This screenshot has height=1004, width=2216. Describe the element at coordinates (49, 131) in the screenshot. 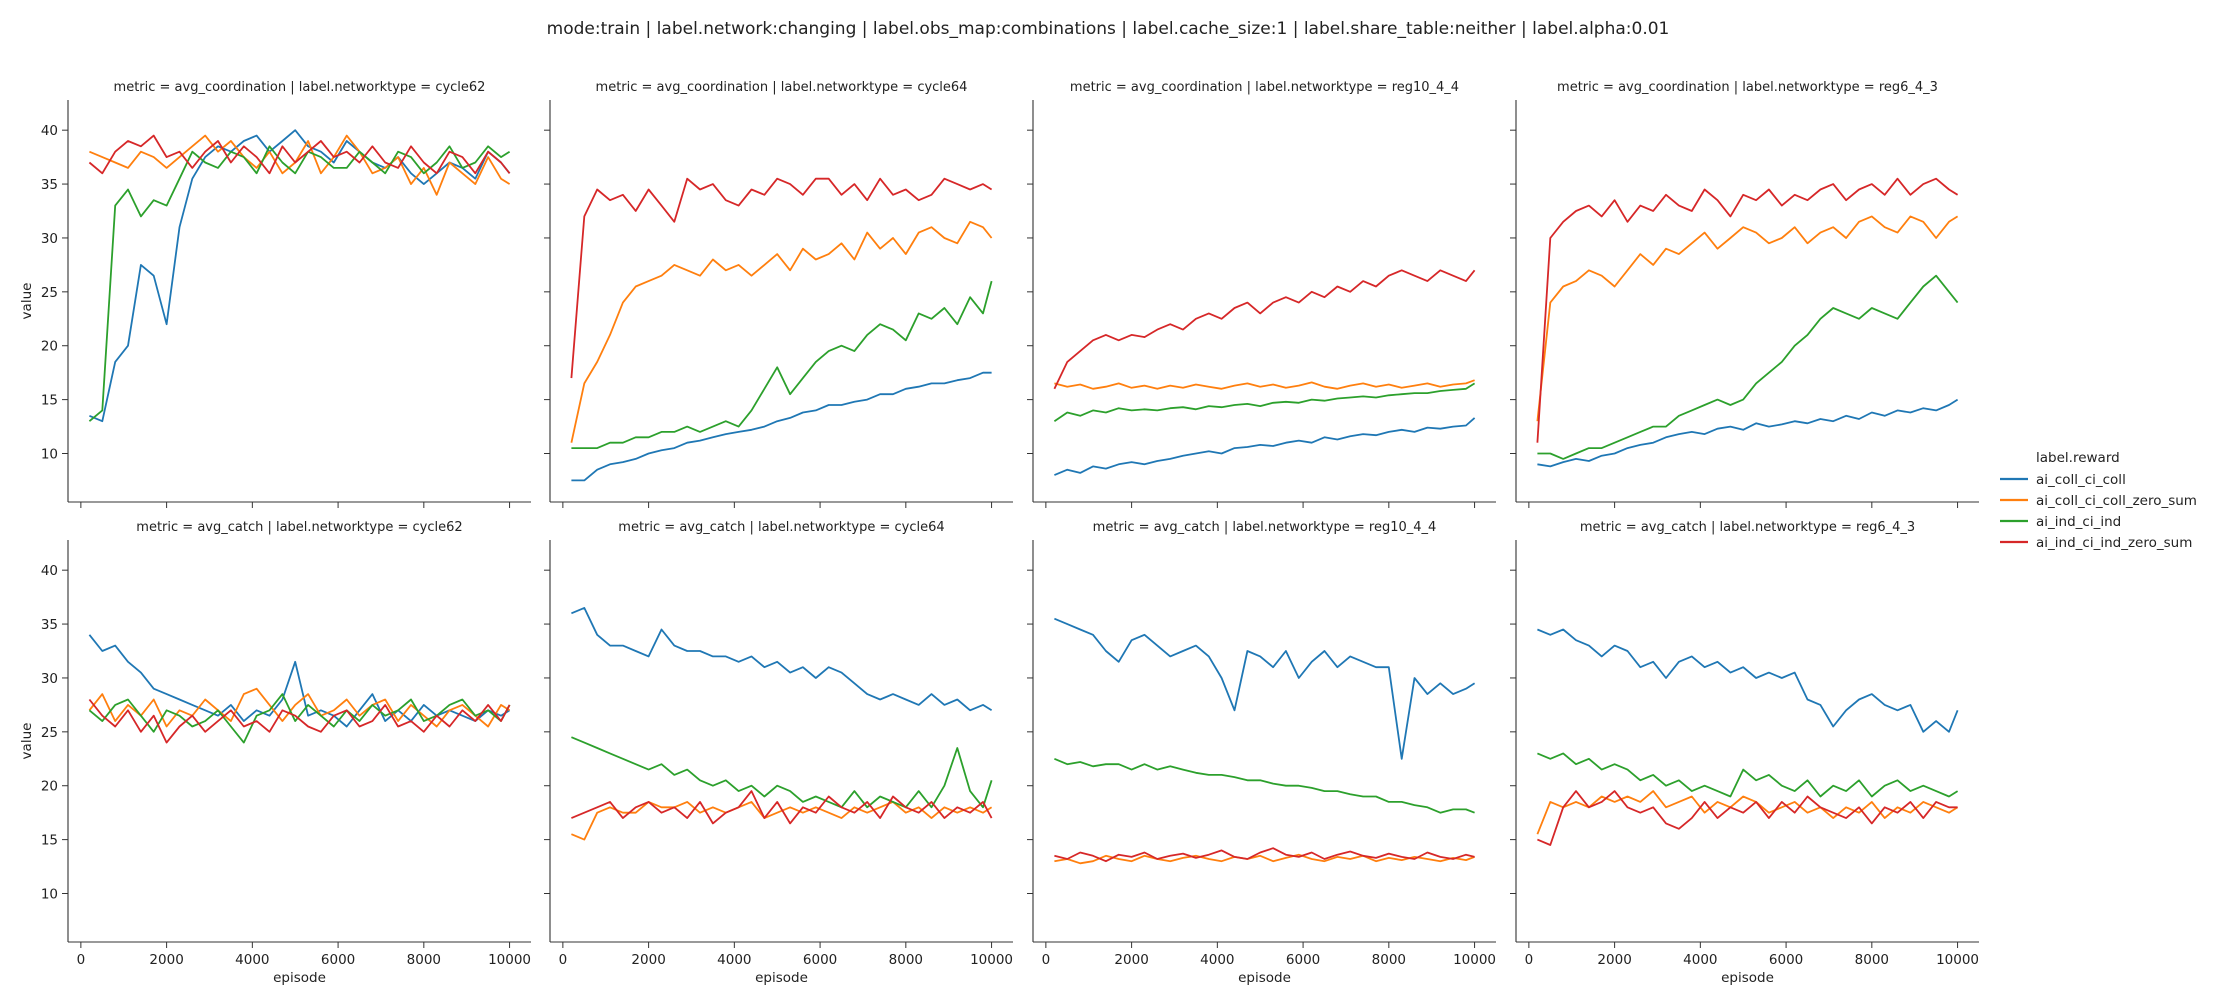

I see `y-tick-label: 40` at that location.